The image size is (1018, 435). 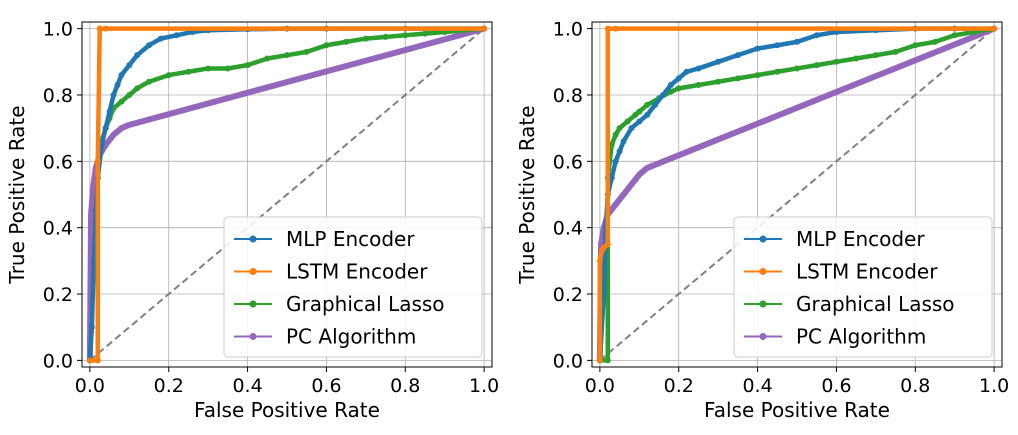 What do you see at coordinates (867, 272) in the screenshot?
I see `legend-label-lstm-encoder: LSTM Encoder` at bounding box center [867, 272].